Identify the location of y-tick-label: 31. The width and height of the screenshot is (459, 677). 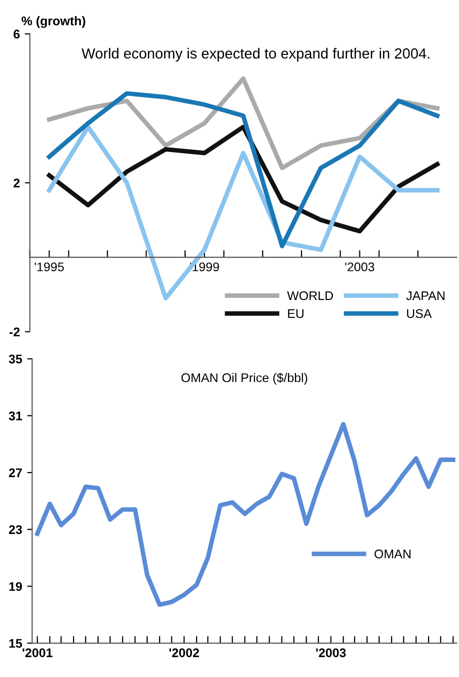
(15, 415).